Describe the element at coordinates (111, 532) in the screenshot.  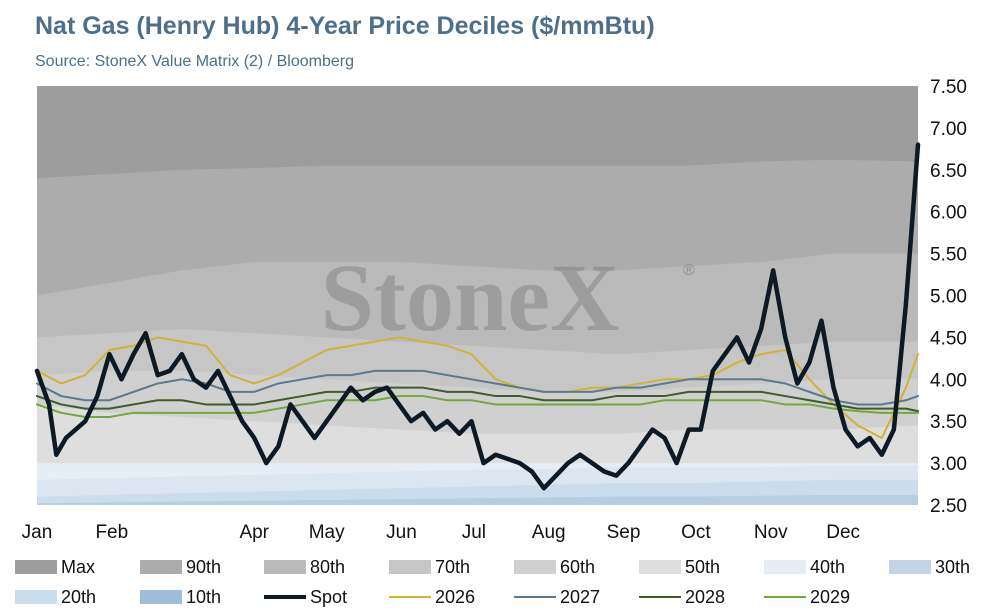
I see `x-tick-label-feb: Feb` at that location.